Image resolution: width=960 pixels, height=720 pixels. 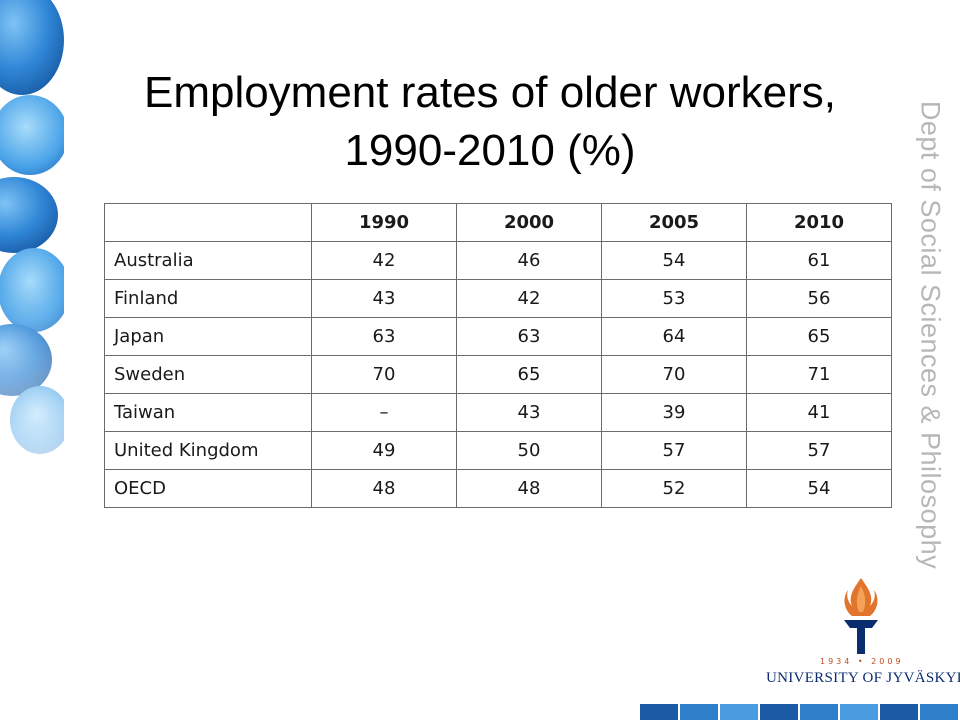 I want to click on slide-title-line-2: 1990-2010 (%), so click(x=490, y=150).